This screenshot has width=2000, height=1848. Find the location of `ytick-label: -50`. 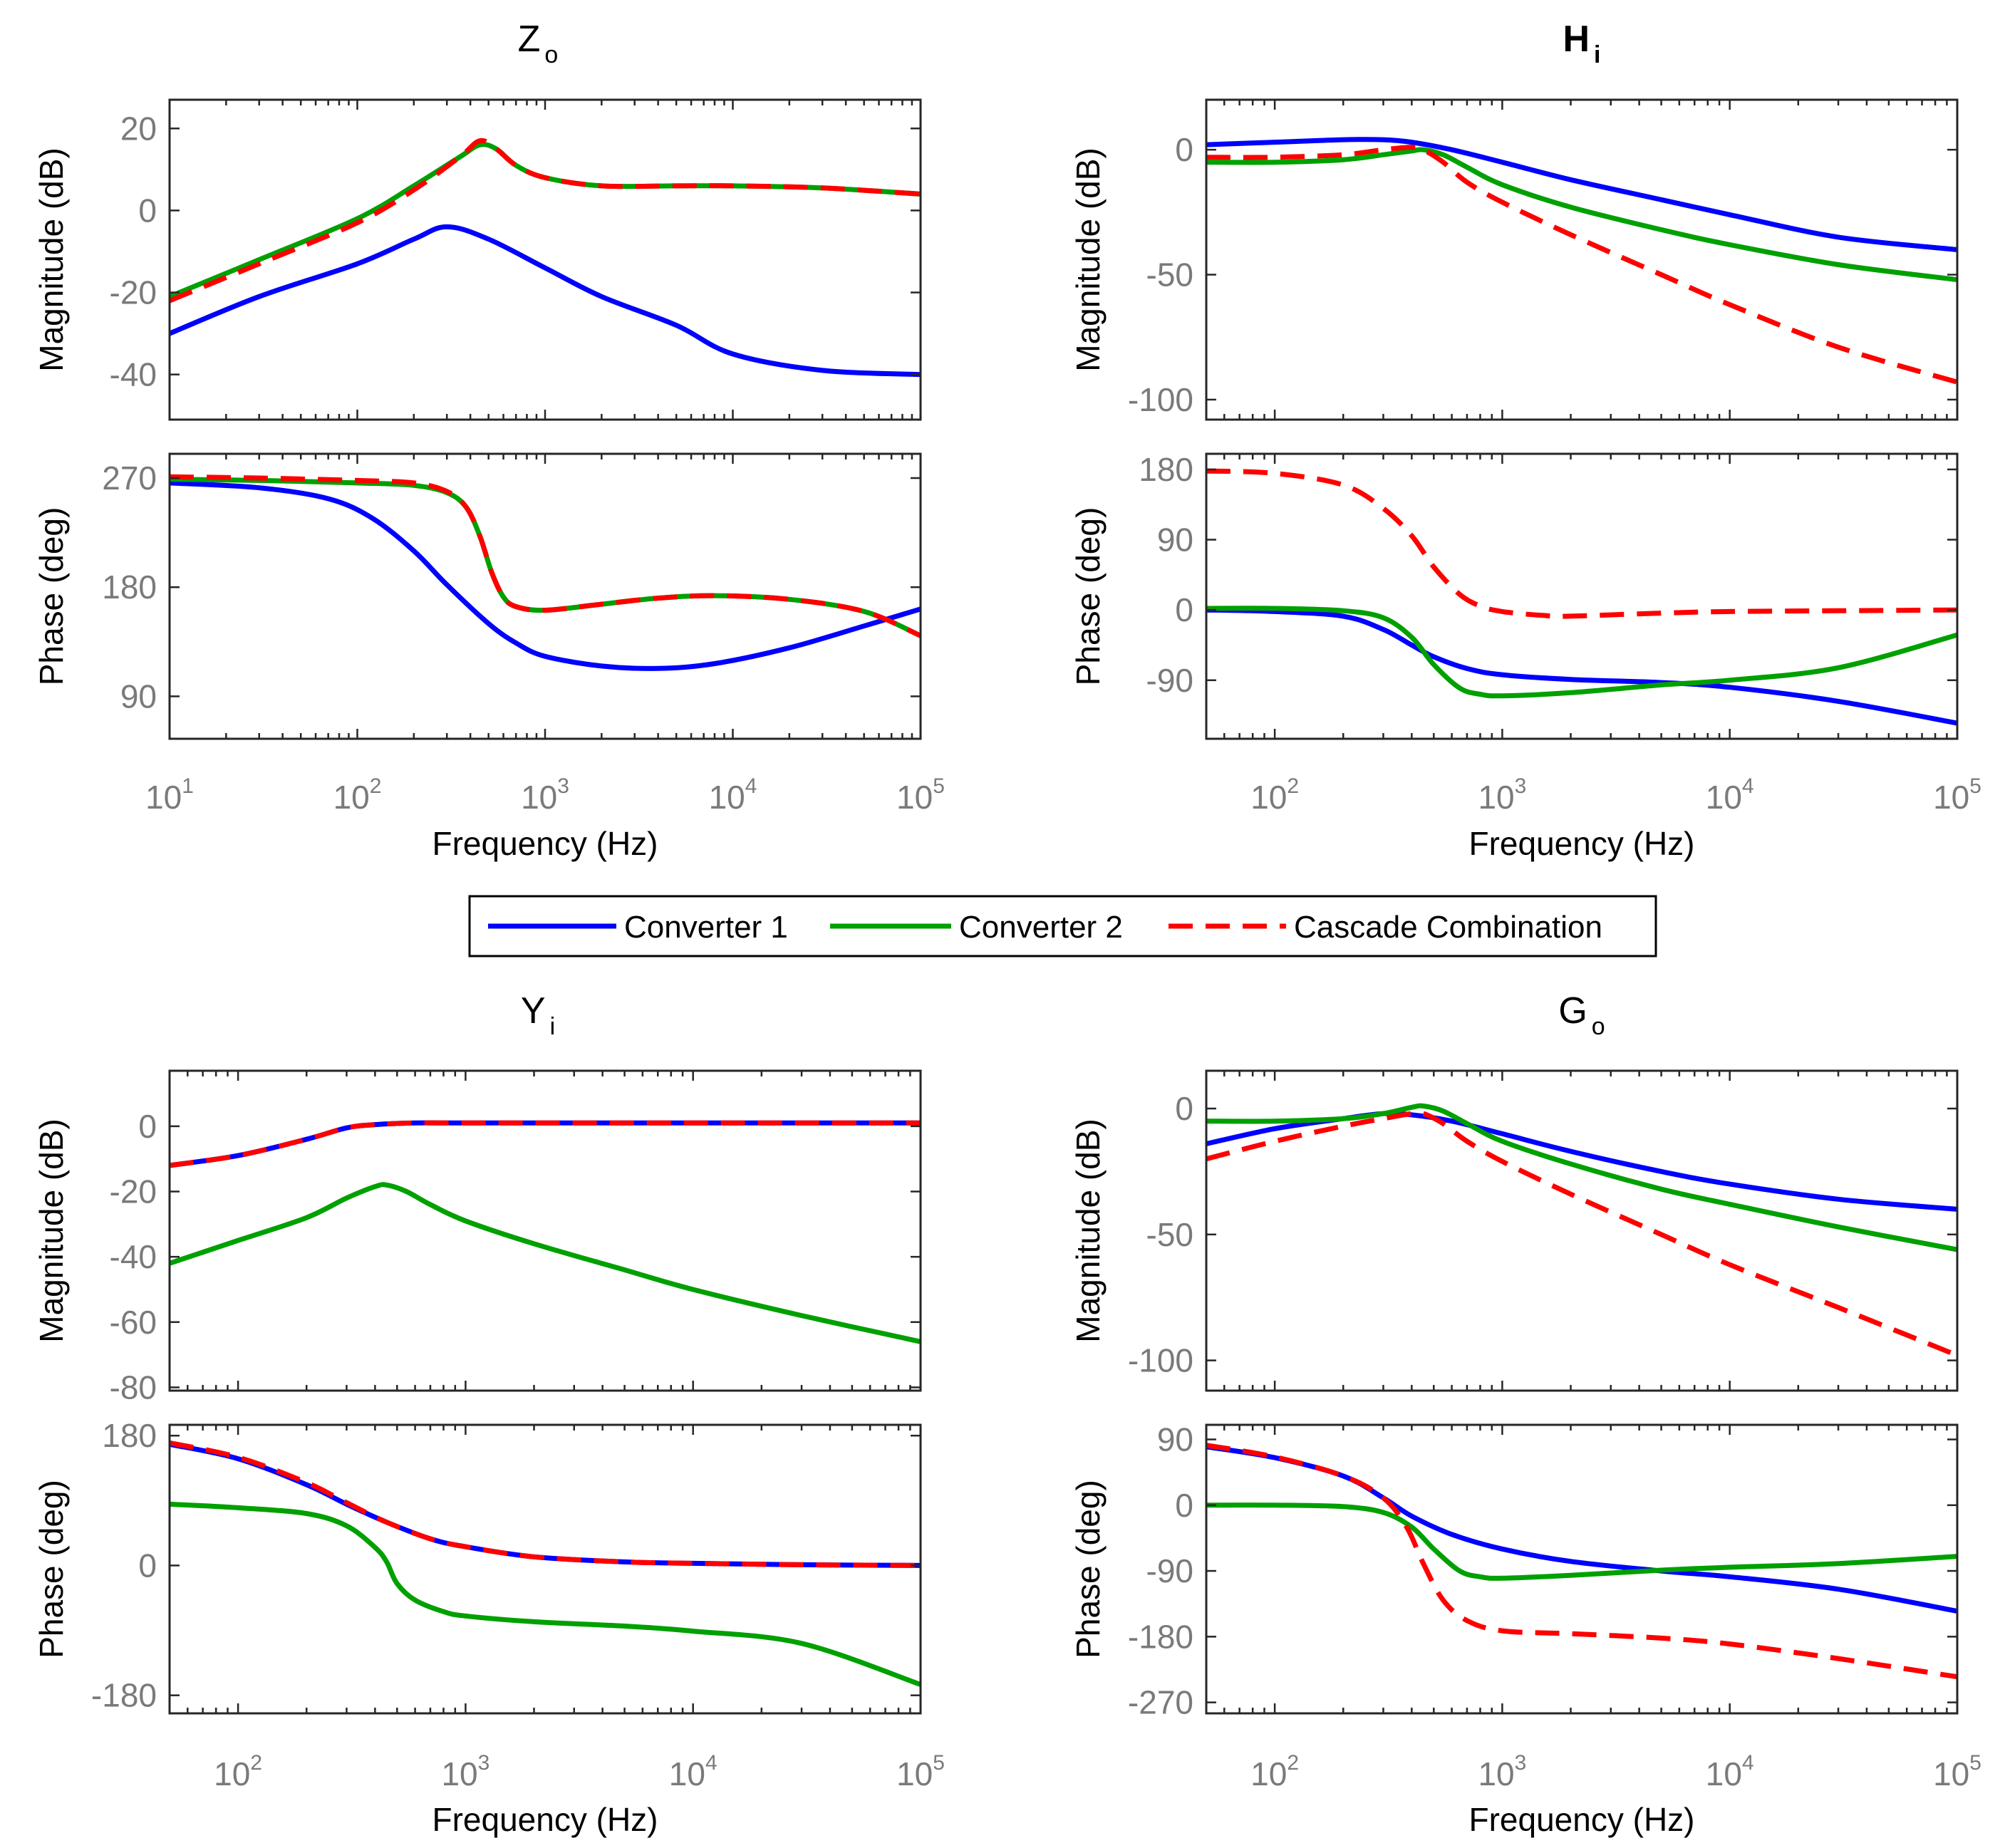

ytick-label: -50 is located at coordinates (1169, 1234).